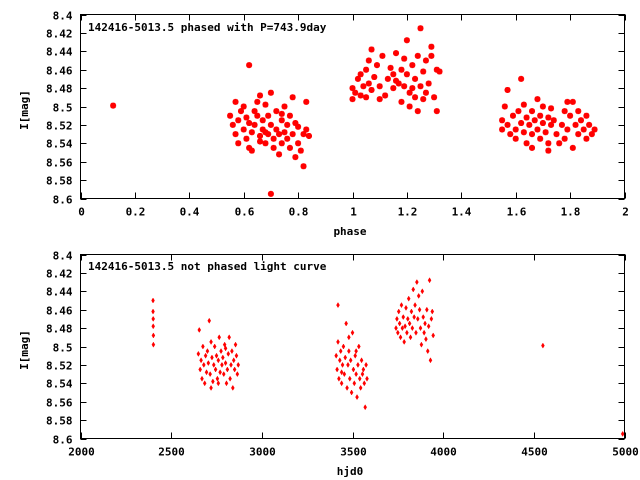  Describe the element at coordinates (59, 71) in the screenshot. I see `y-tick-label: 8.46` at that location.